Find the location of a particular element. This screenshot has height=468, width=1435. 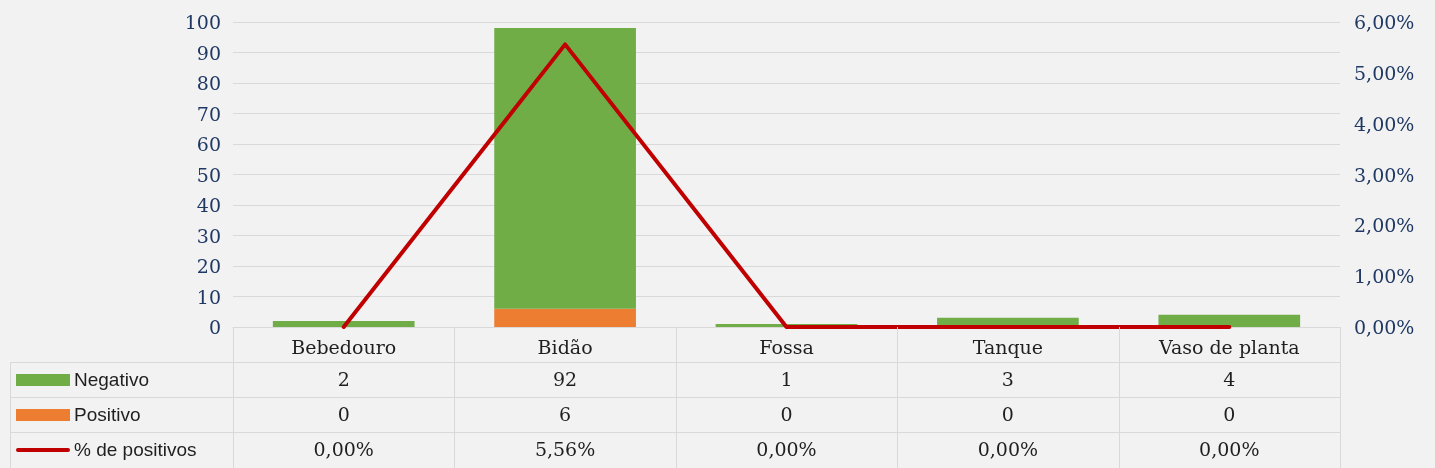

y-tick-label: 30 is located at coordinates (208, 235).